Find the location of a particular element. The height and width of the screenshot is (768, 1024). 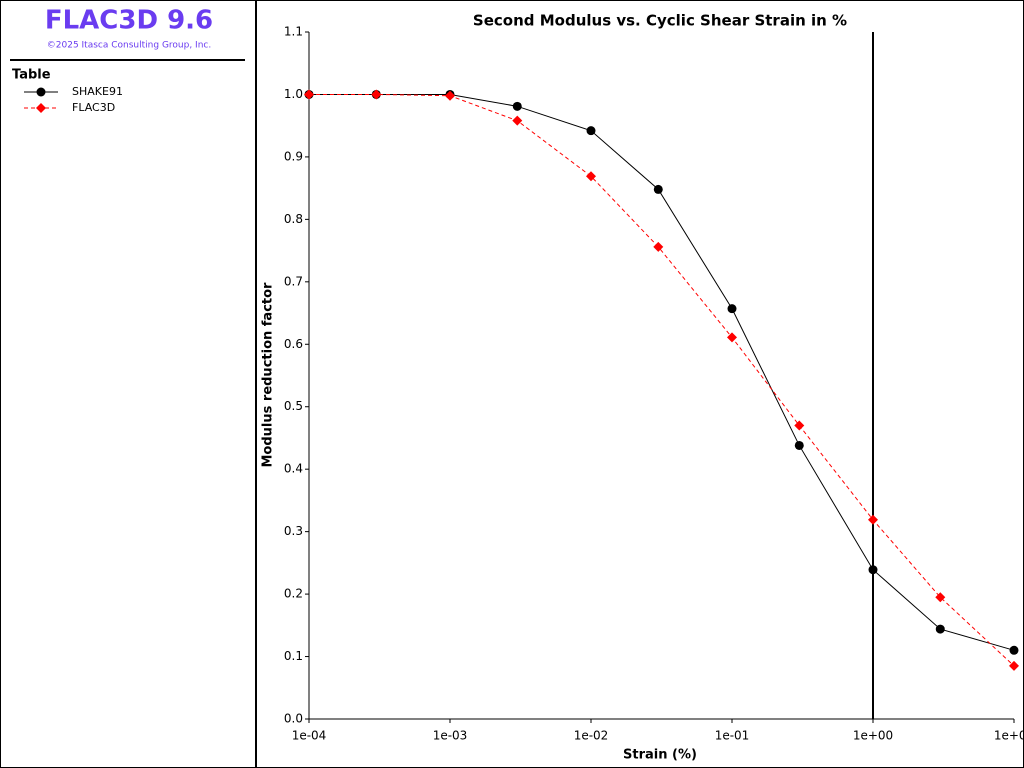

legend-label: FLAC3D is located at coordinates (93, 107).